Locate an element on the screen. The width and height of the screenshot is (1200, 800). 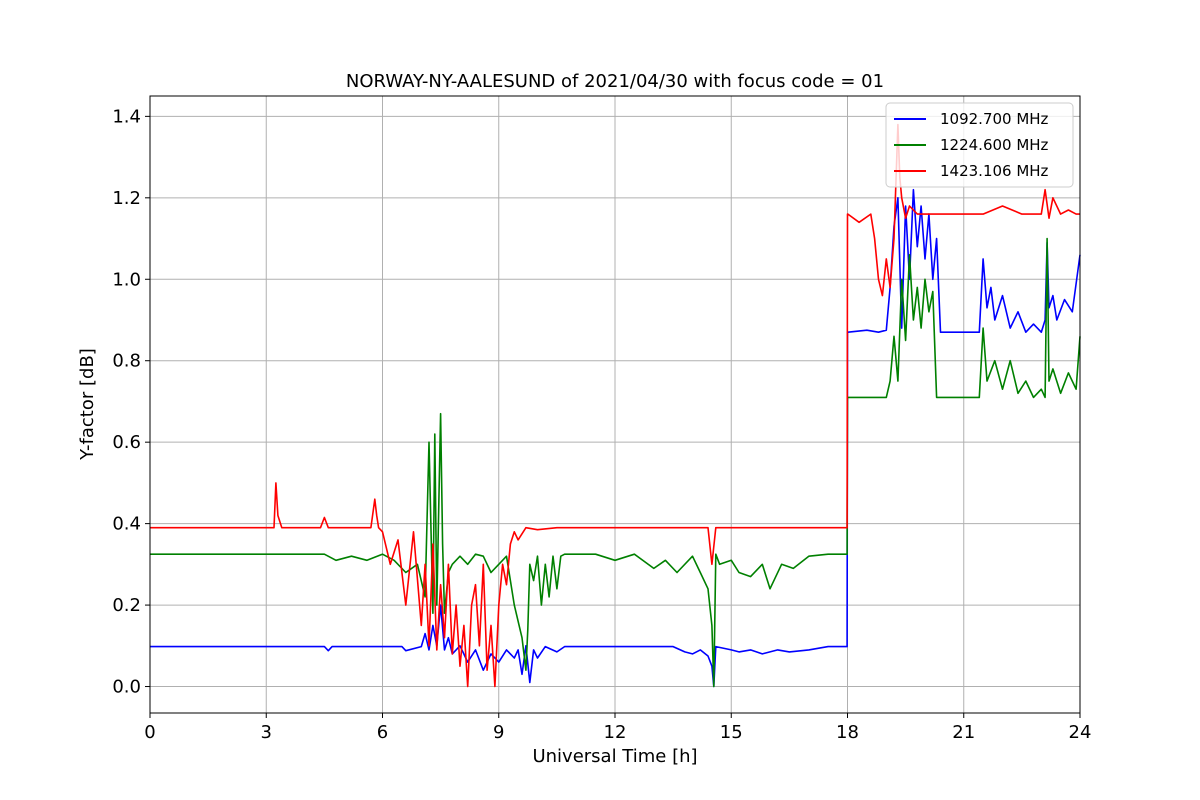
y-axis-title: Y-factor [dB] is located at coordinates (87, 404).